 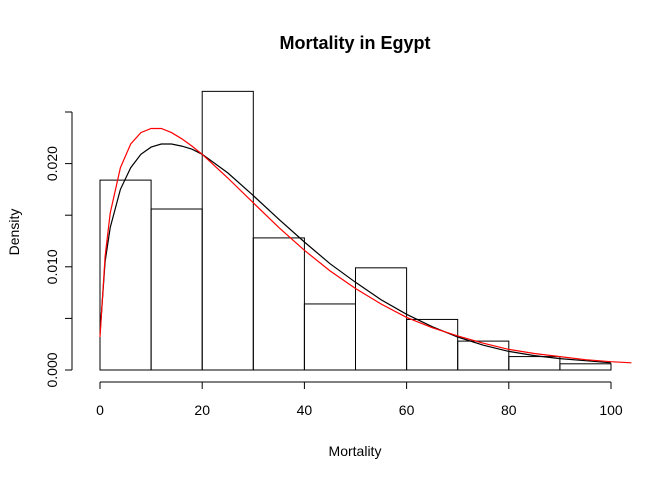 What do you see at coordinates (359, 399) in the screenshot?
I see `x-axis: 0 20 40 60 80 100` at bounding box center [359, 399].